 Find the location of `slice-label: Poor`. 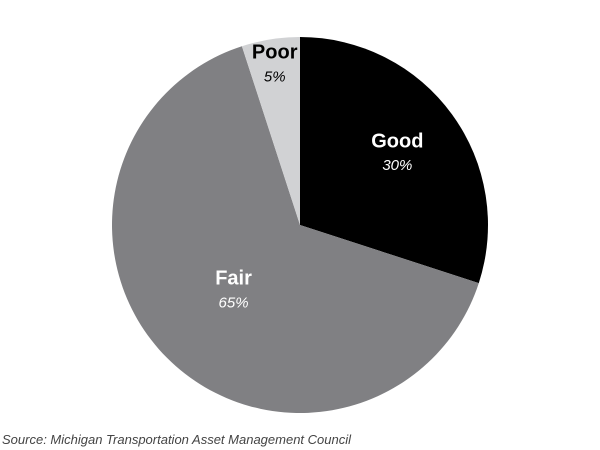

slice-label: Poor is located at coordinates (275, 53).